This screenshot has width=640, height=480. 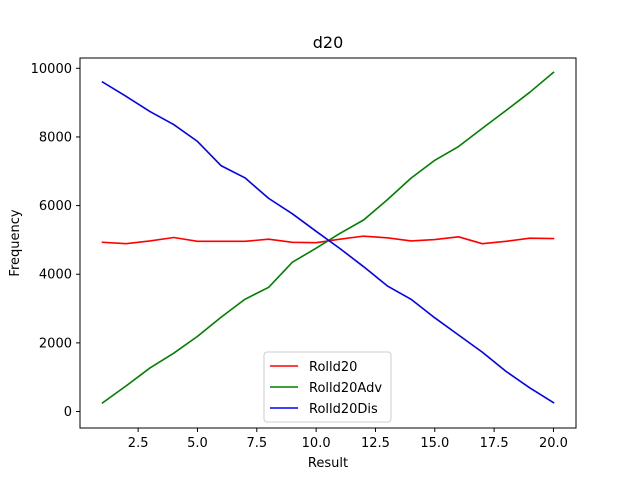 I want to click on x-tick-label: 20.0, so click(x=553, y=443).